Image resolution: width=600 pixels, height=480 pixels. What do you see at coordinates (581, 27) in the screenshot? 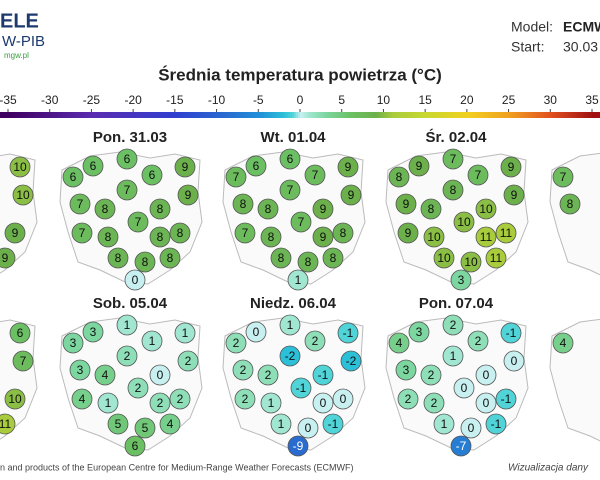
I see `model-value: ECMW` at bounding box center [581, 27].